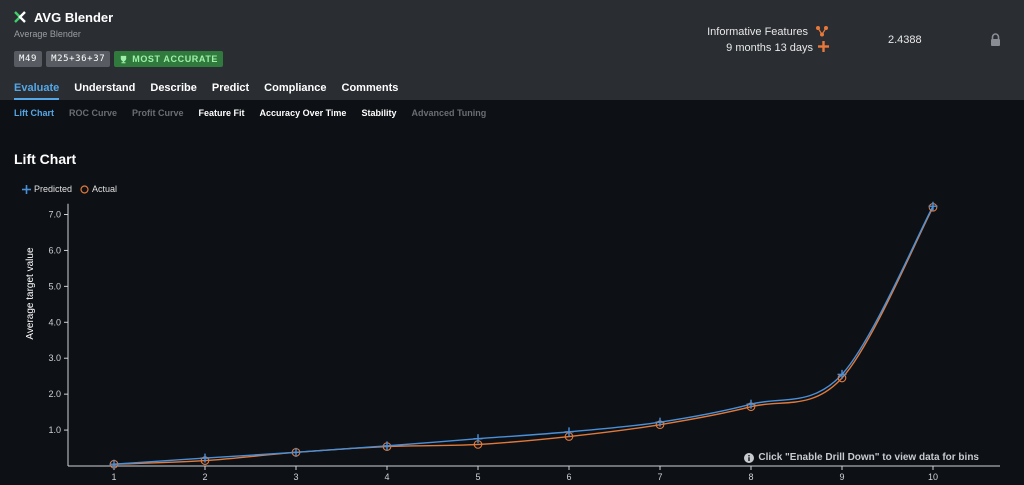 This screenshot has height=485, width=1024. Describe the element at coordinates (74, 17) in the screenshot. I see `model-title: AVG Blender` at that location.